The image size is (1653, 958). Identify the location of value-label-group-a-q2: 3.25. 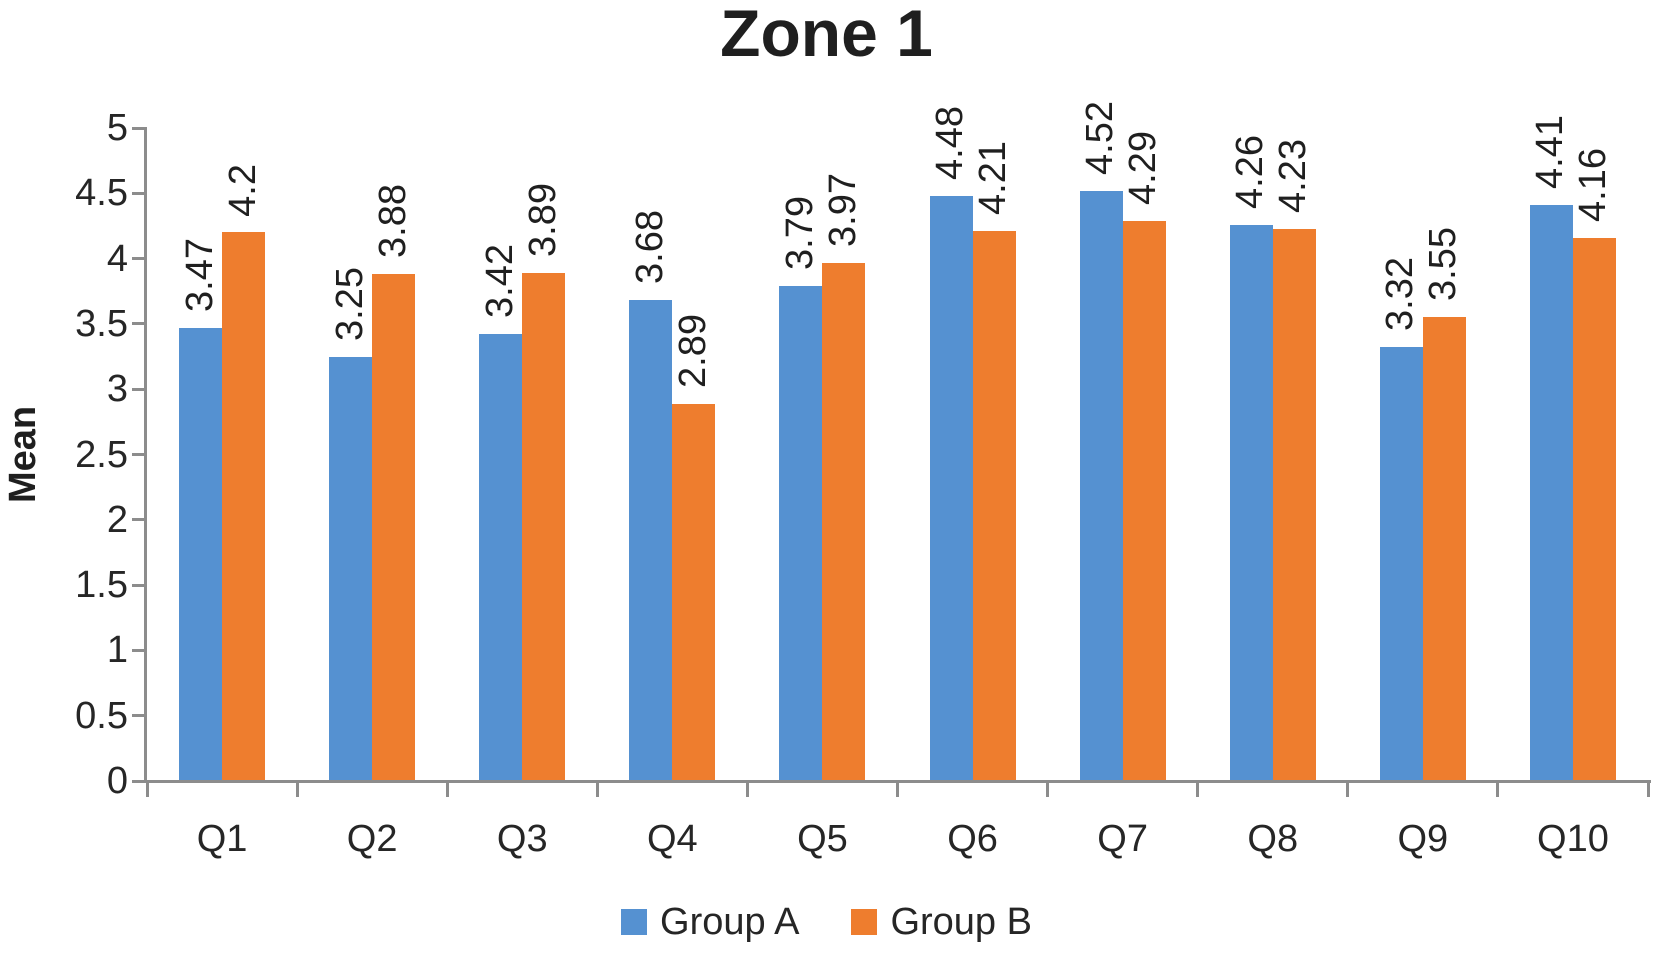
(349, 303).